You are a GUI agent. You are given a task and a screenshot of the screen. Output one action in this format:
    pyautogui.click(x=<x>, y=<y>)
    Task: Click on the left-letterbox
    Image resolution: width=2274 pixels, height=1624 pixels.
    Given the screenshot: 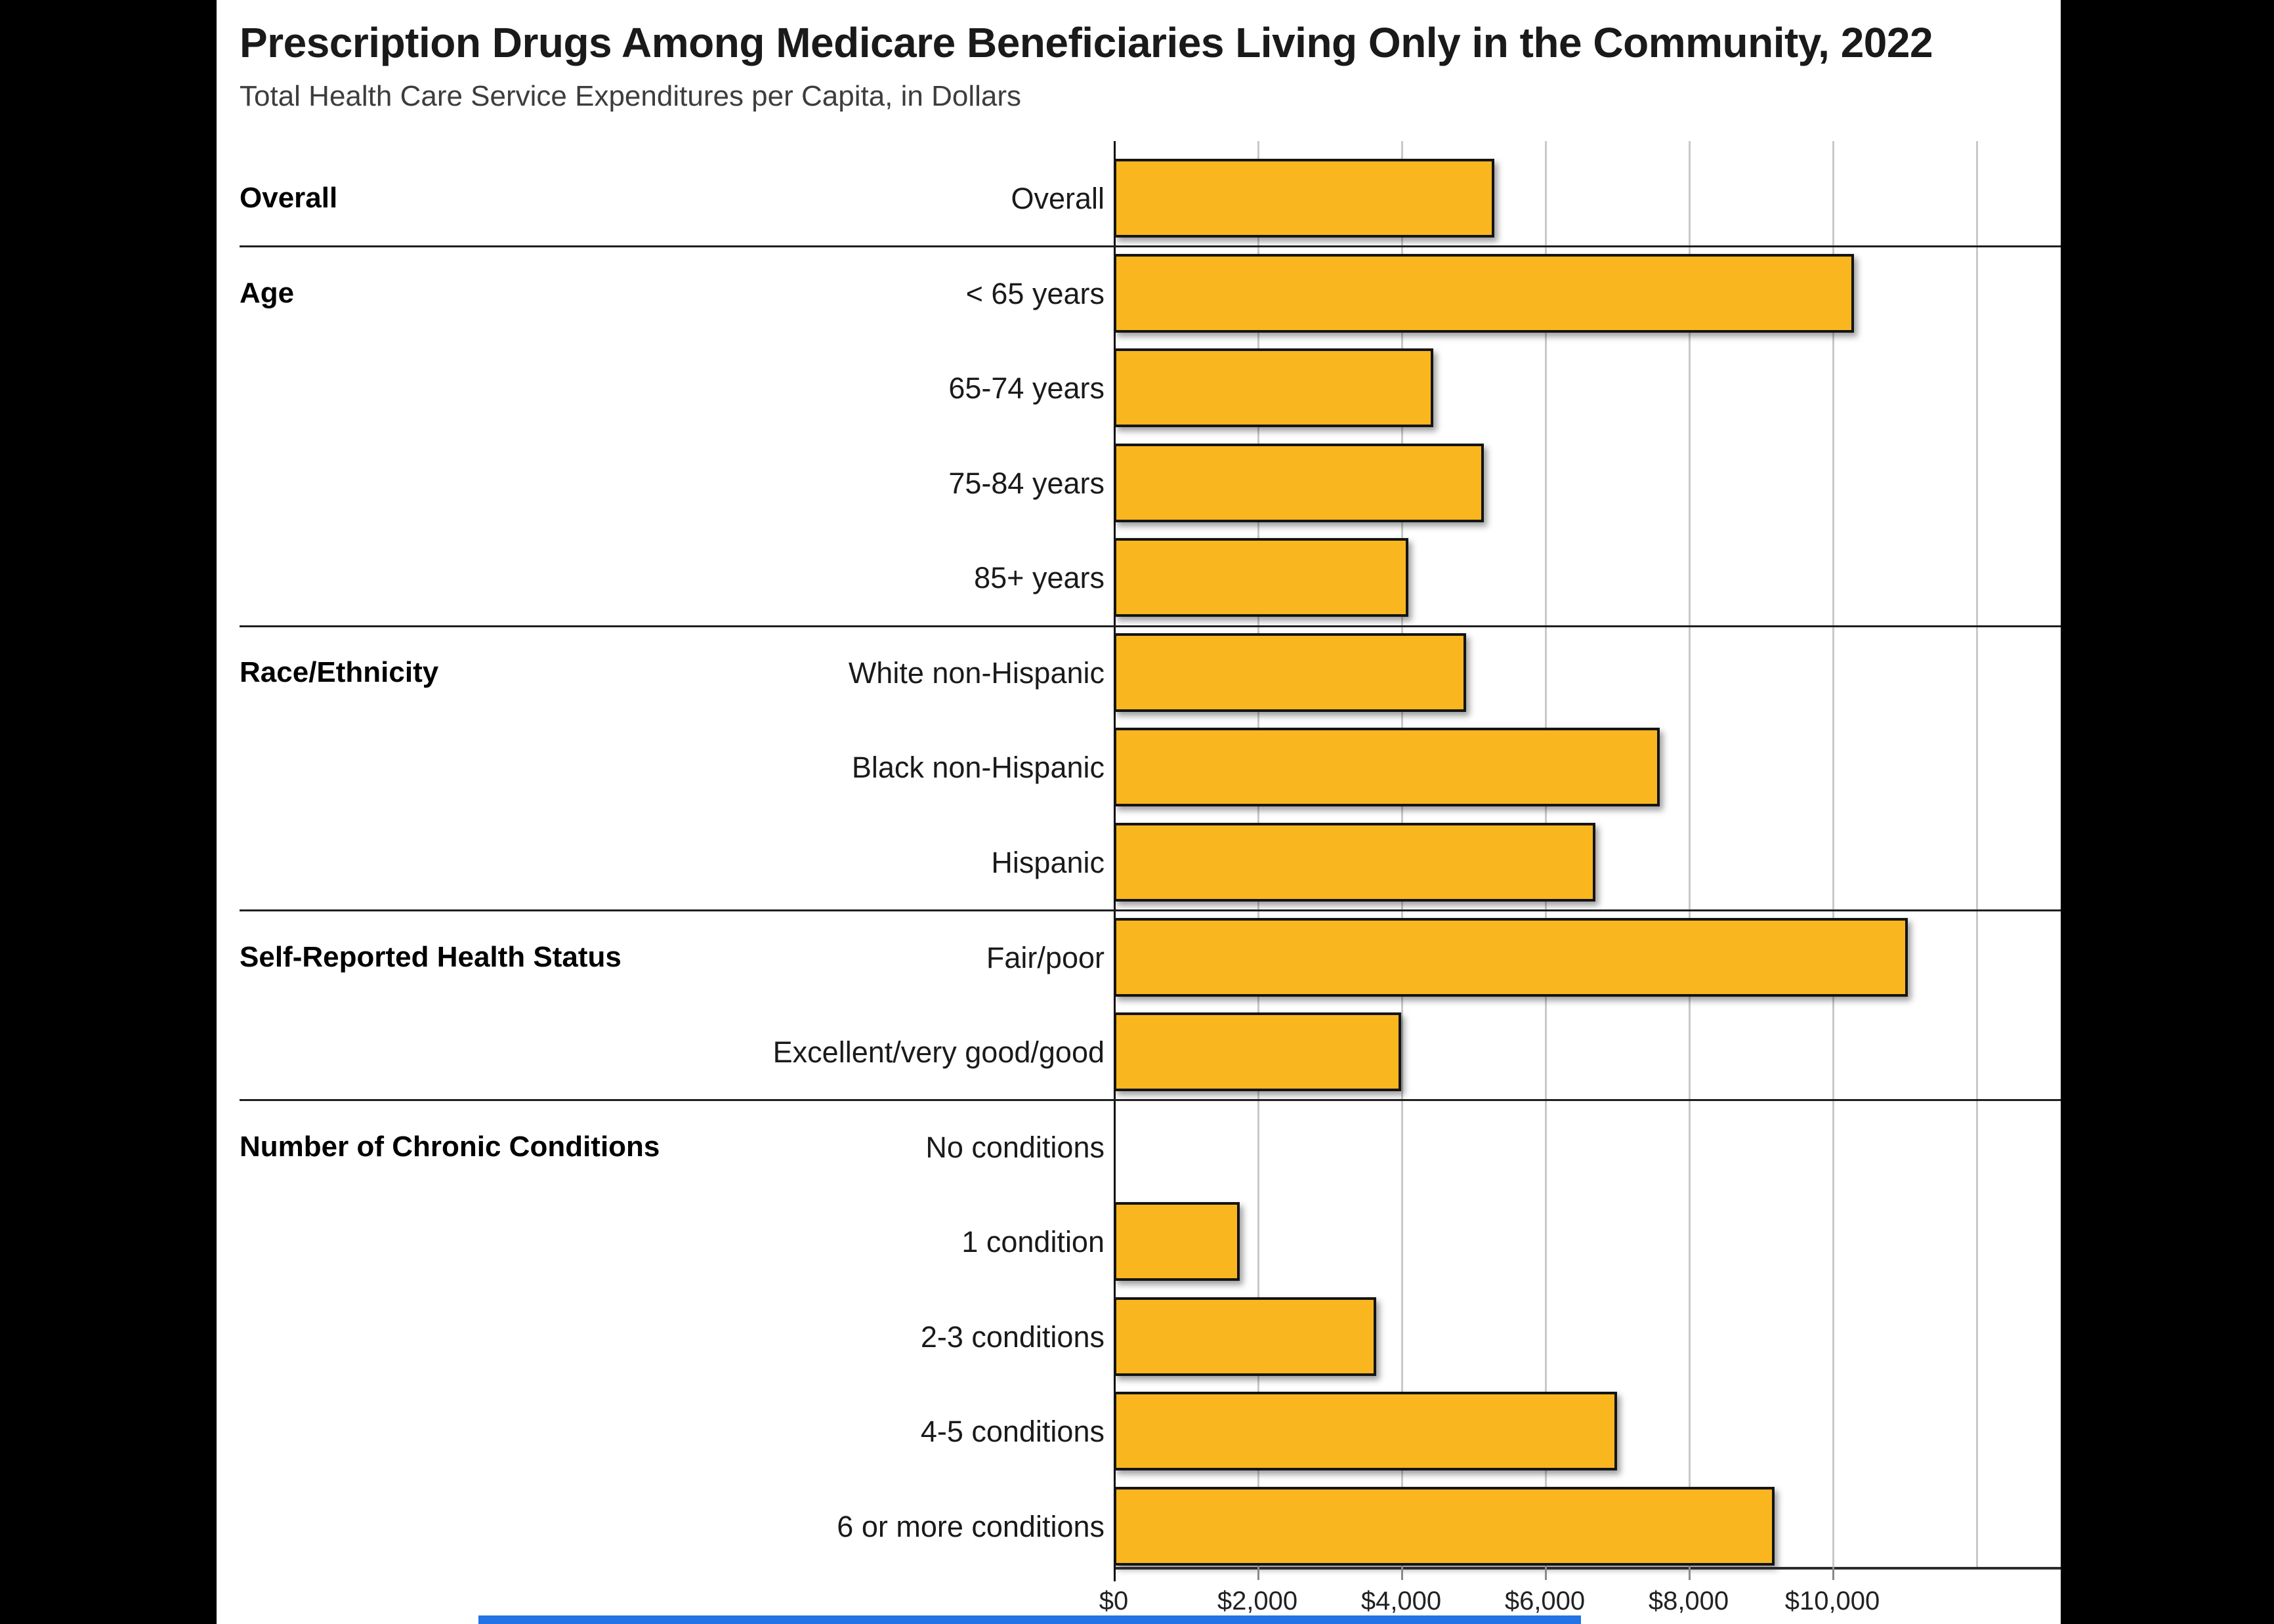 What is the action you would take?
    pyautogui.click(x=108, y=812)
    